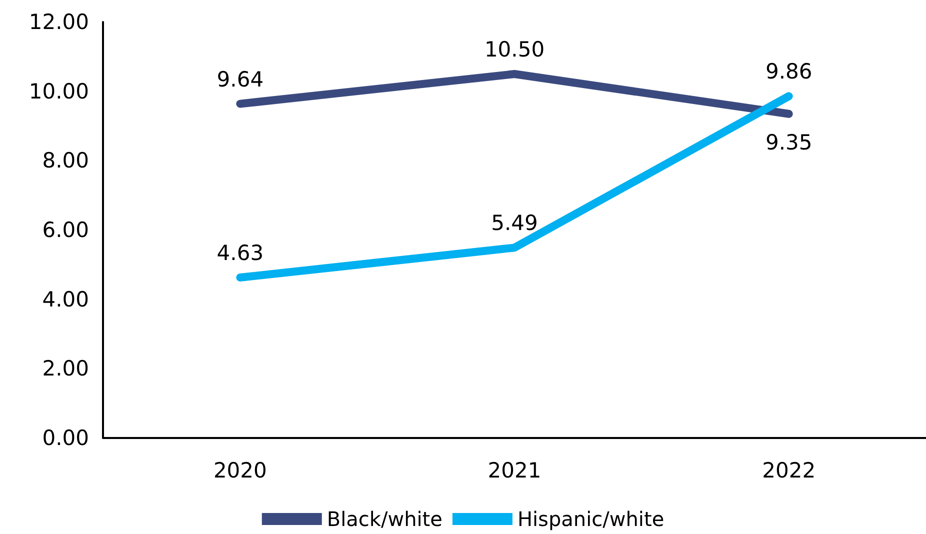 The width and height of the screenshot is (926, 534). Describe the element at coordinates (384, 519) in the screenshot. I see `legend-label: Black/white` at that location.